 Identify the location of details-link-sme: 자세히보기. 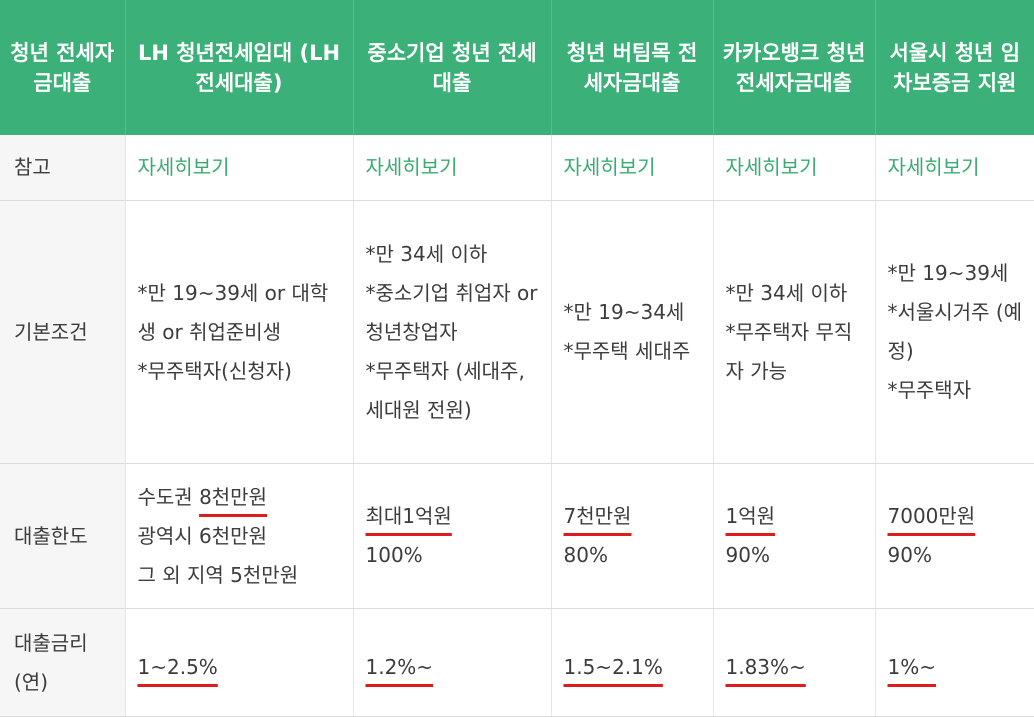
(411, 167).